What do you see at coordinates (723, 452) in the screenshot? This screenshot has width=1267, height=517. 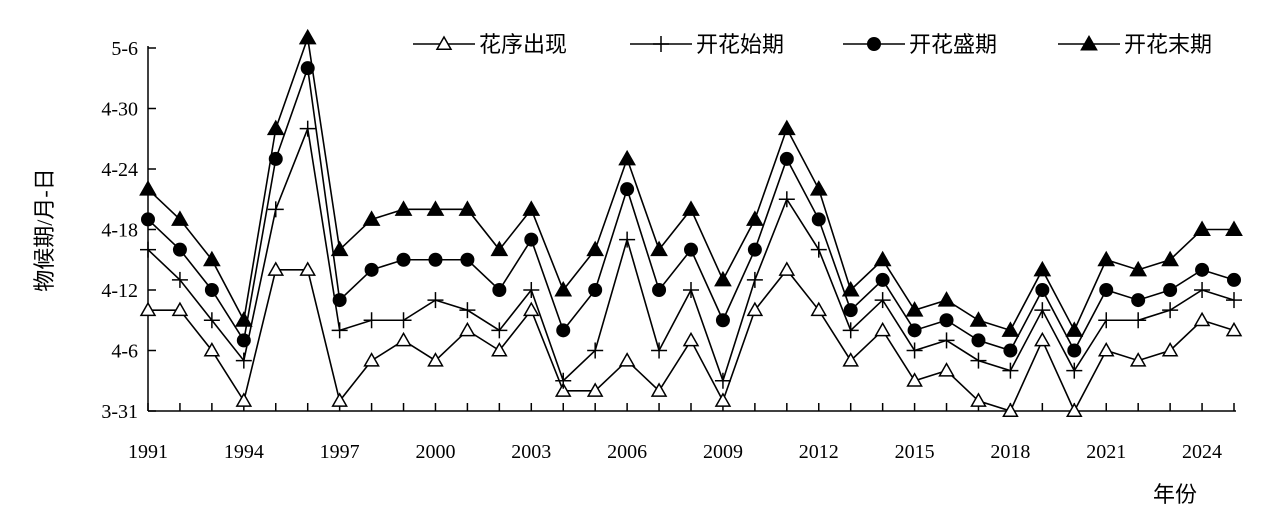 I see `x-tick-label: 2009` at bounding box center [723, 452].